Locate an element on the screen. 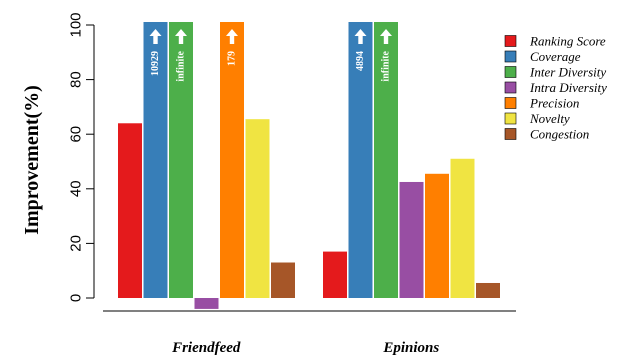  category-labels: Friendfeed Epinions is located at coordinates (305, 348).